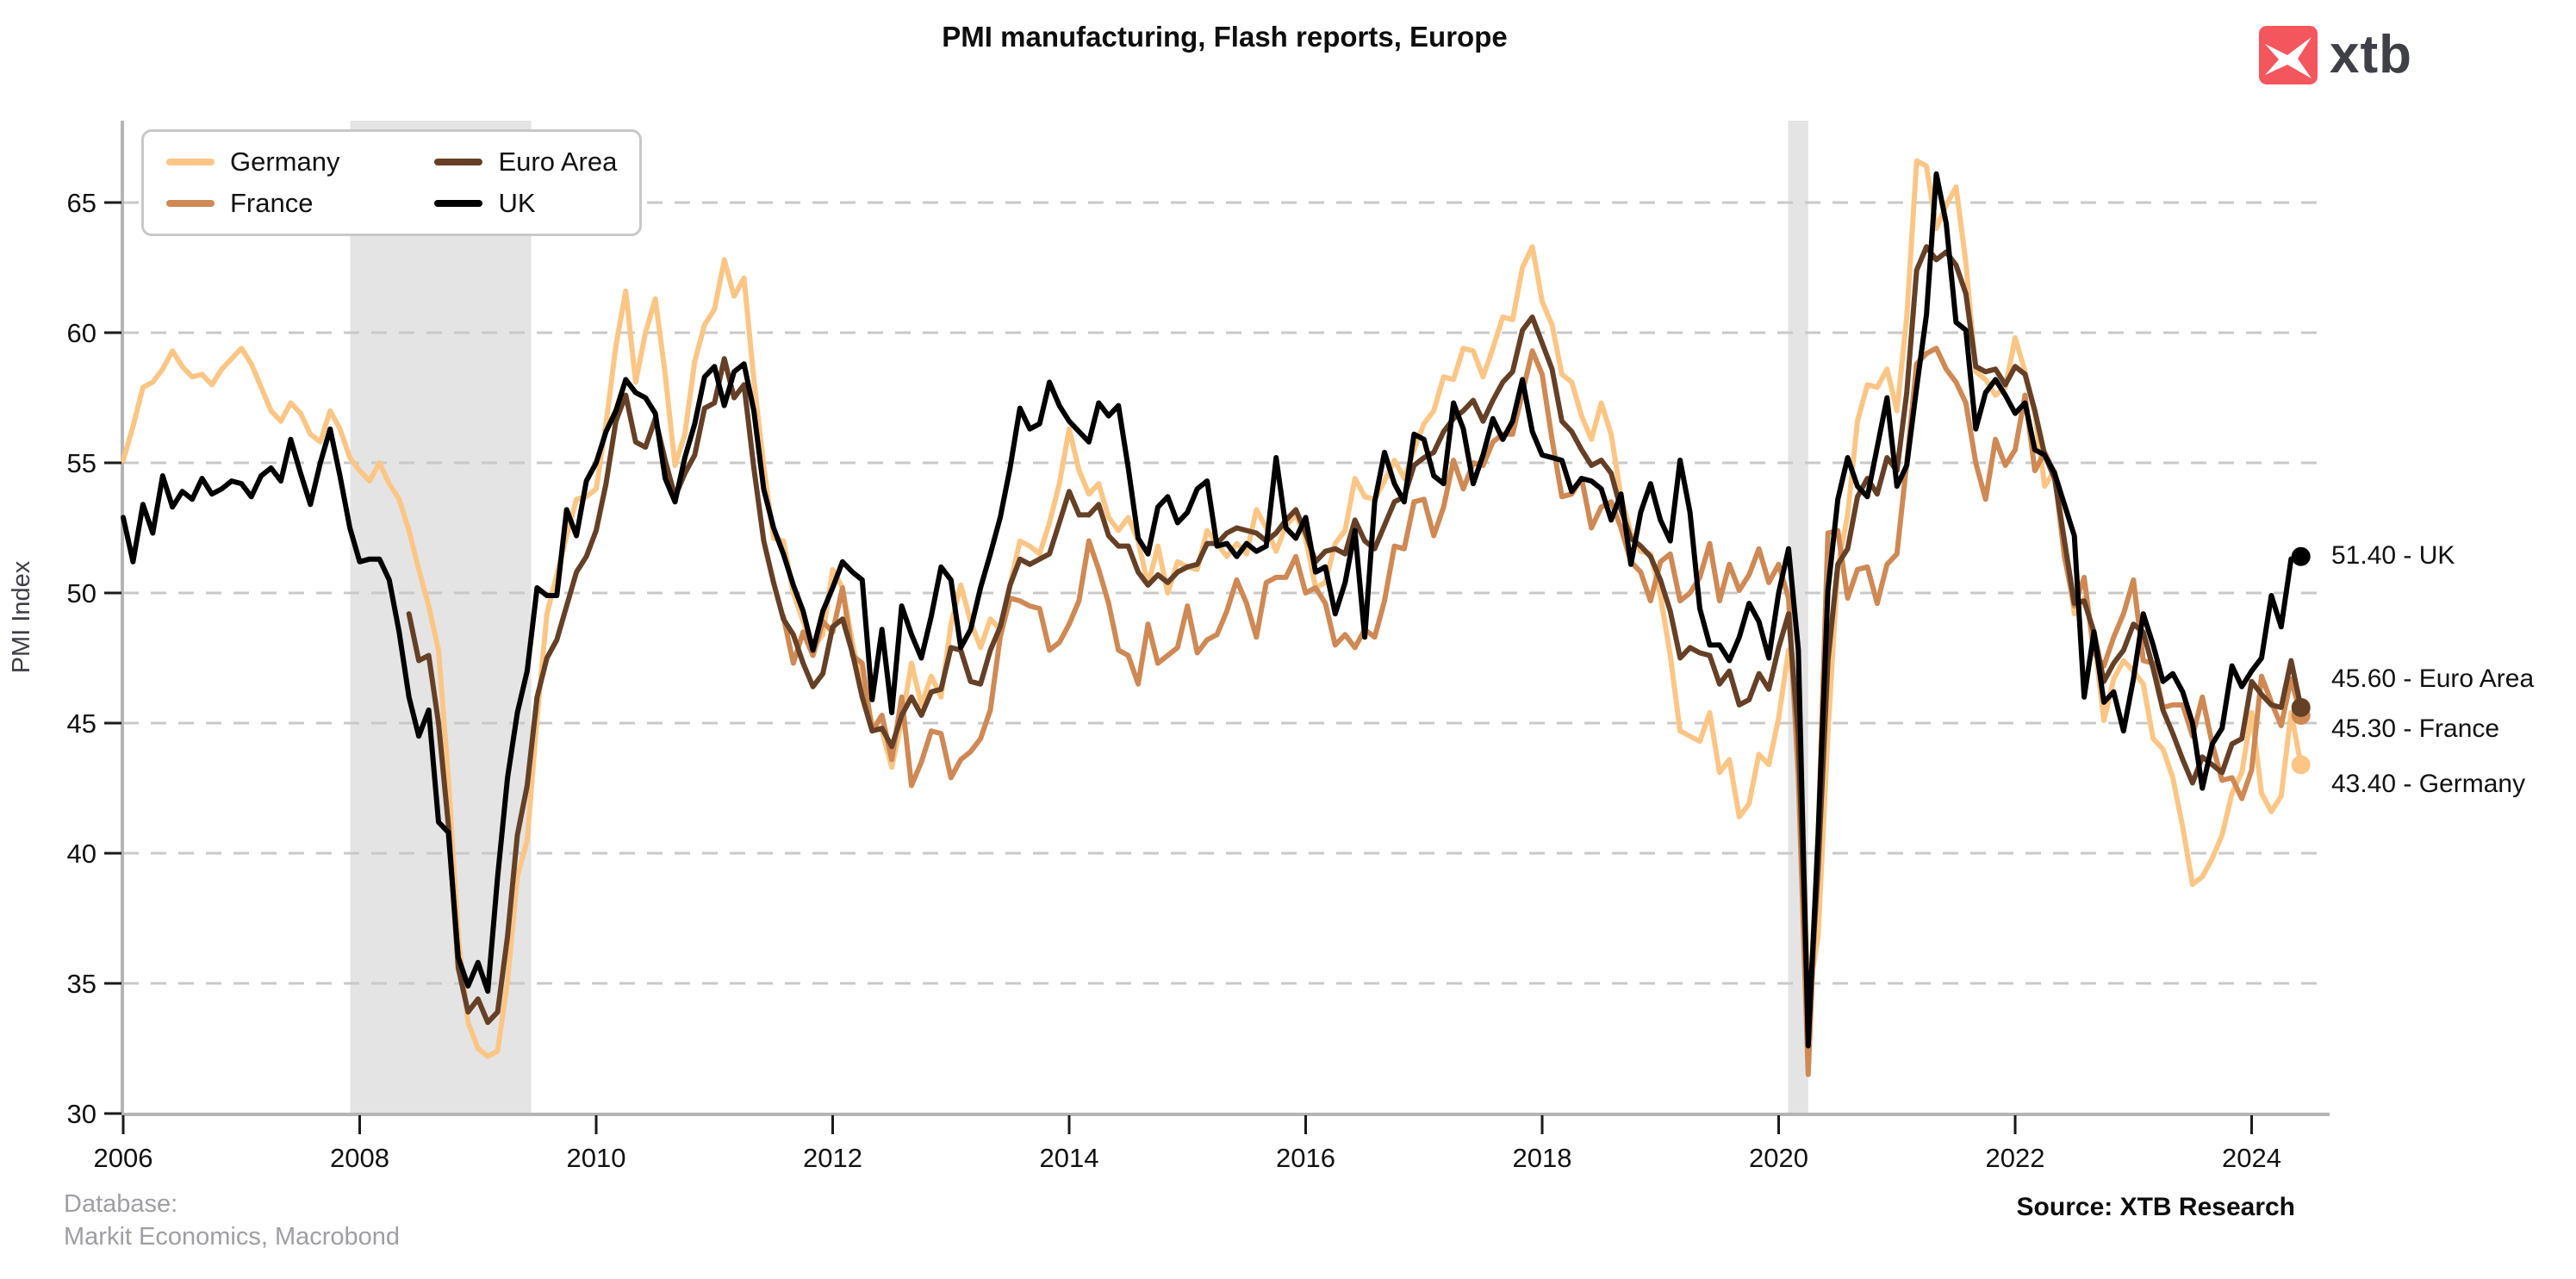 This screenshot has width=2576, height=1279. I want to click on database-label-line1: Database:, so click(121, 1204).